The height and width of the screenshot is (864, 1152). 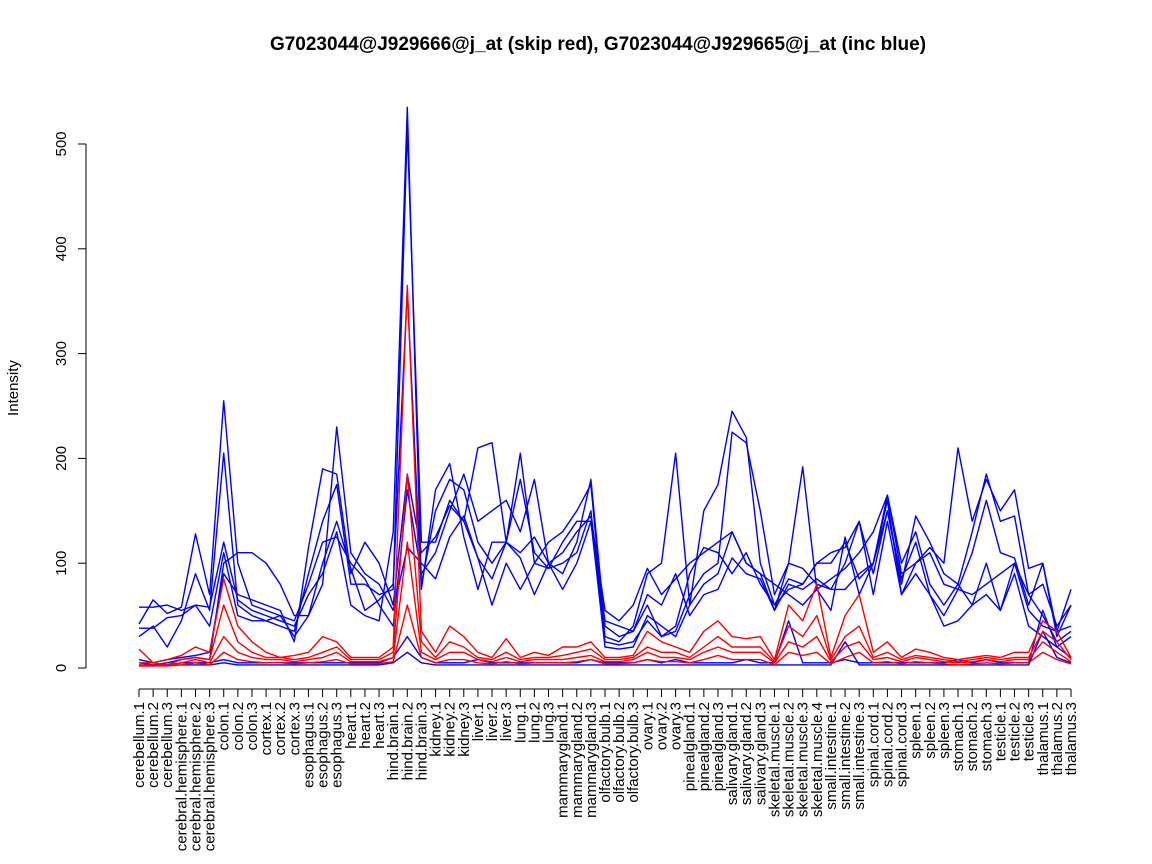 What do you see at coordinates (986, 736) in the screenshot?
I see `x-tick-label: stomach.3` at bounding box center [986, 736].